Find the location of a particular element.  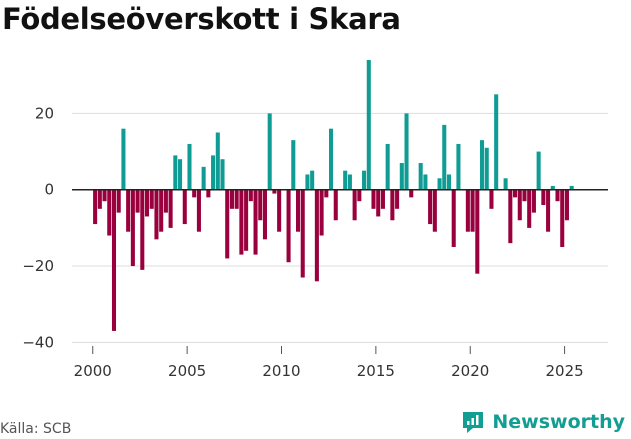

y-tick-label: −40 is located at coordinates (38, 342).